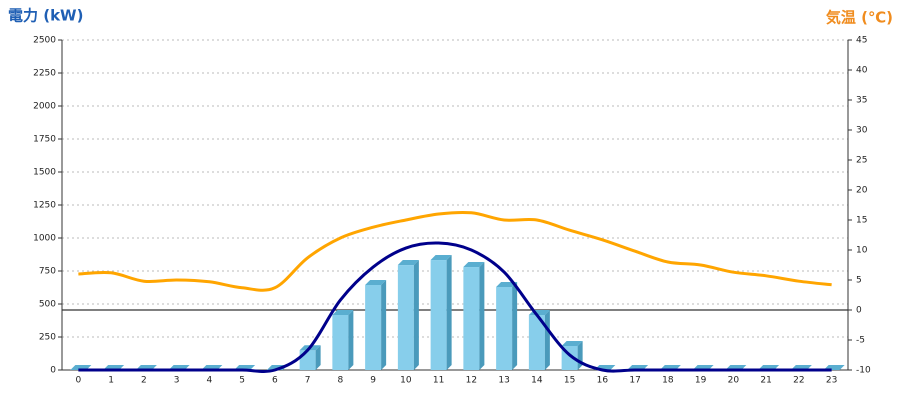  I want to click on y2-tick-label: 0, so click(859, 311).